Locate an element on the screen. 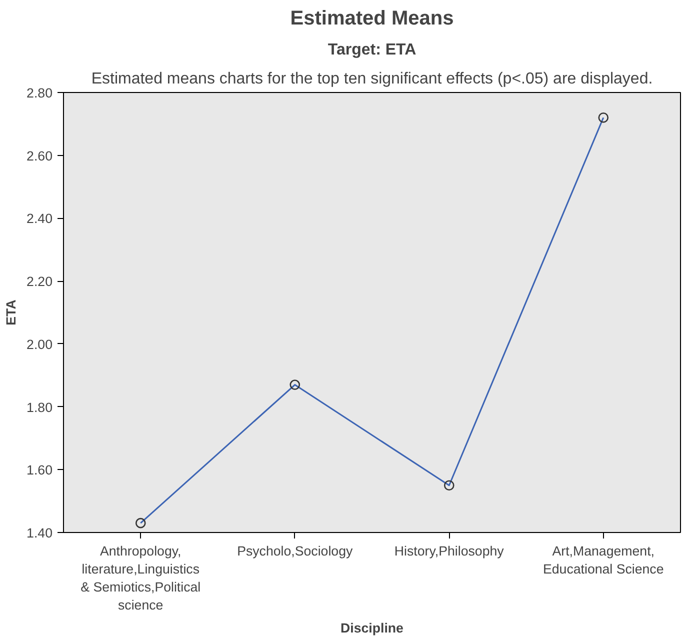 The width and height of the screenshot is (692, 638). chart-title: Estimated Means is located at coordinates (372, 19).